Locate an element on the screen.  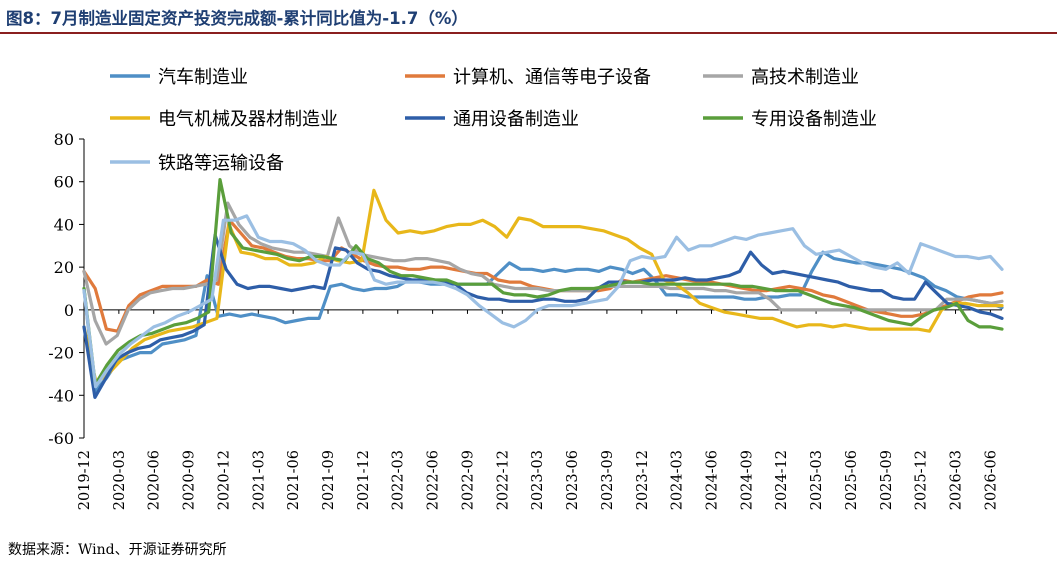
x-tick-label: 2023-03 is located at coordinates (538, 480).